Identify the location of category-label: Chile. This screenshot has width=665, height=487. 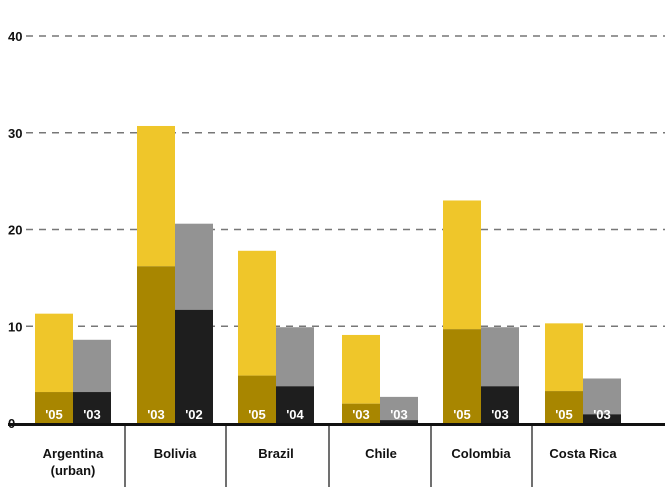
(381, 453).